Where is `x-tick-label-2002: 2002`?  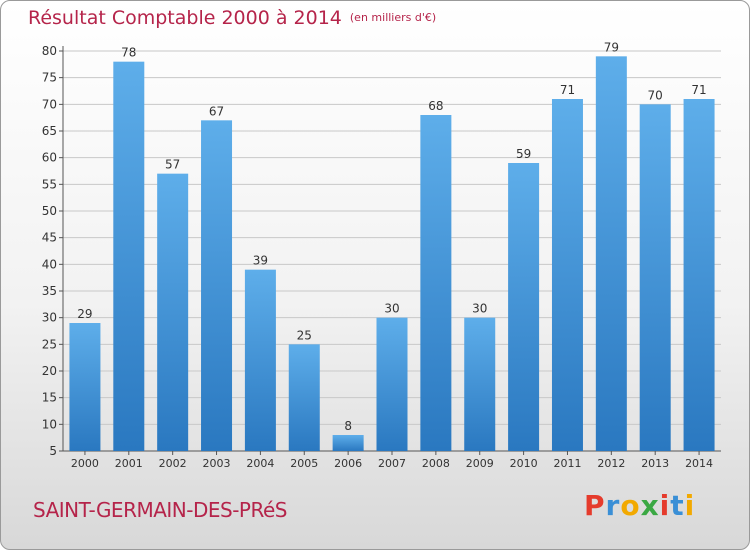 x-tick-label-2002: 2002 is located at coordinates (173, 463).